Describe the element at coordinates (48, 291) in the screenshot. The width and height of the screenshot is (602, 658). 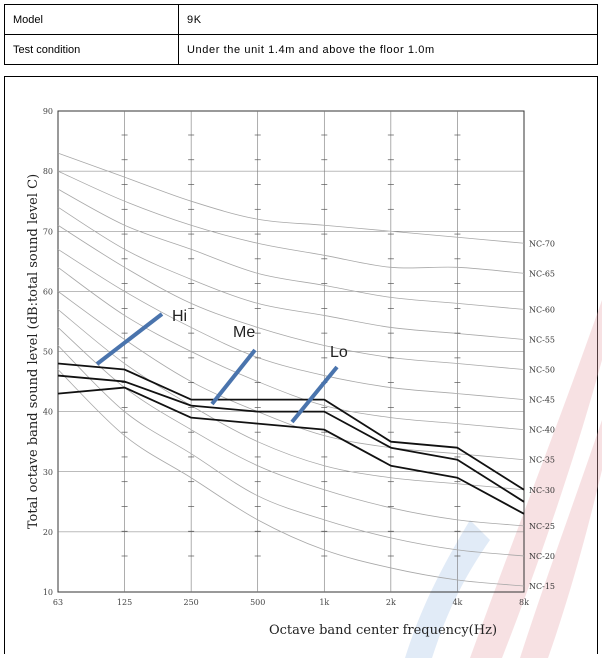
I see `y-tick-label: 60` at that location.